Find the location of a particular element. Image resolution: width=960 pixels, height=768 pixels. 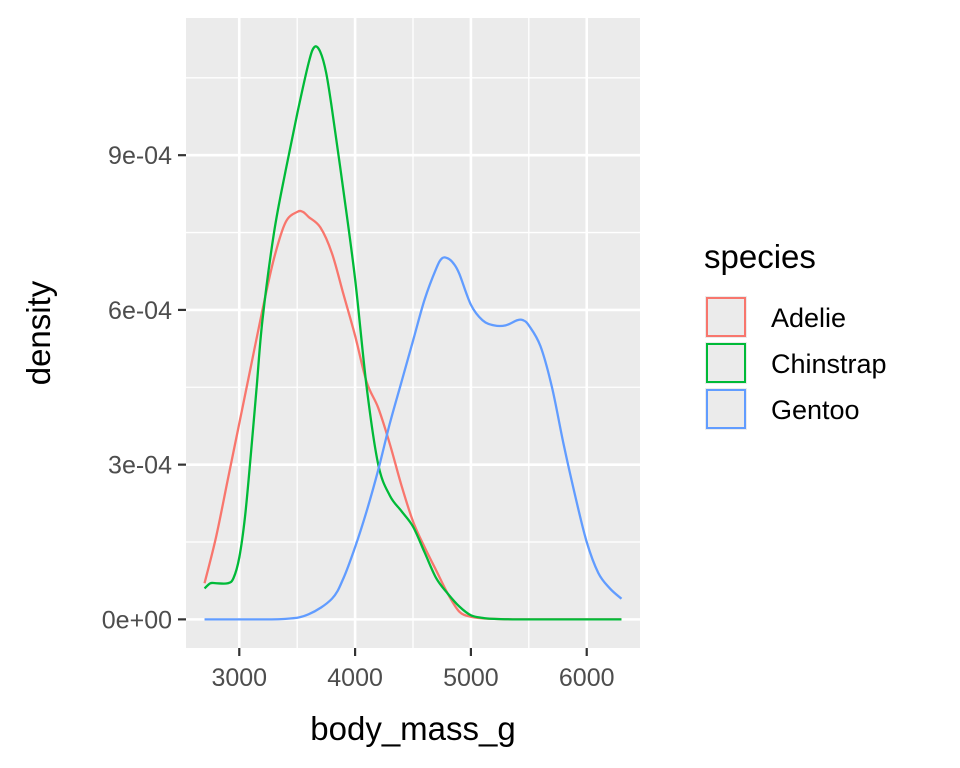

x-axis-title: body_mass_g is located at coordinates (412, 728).